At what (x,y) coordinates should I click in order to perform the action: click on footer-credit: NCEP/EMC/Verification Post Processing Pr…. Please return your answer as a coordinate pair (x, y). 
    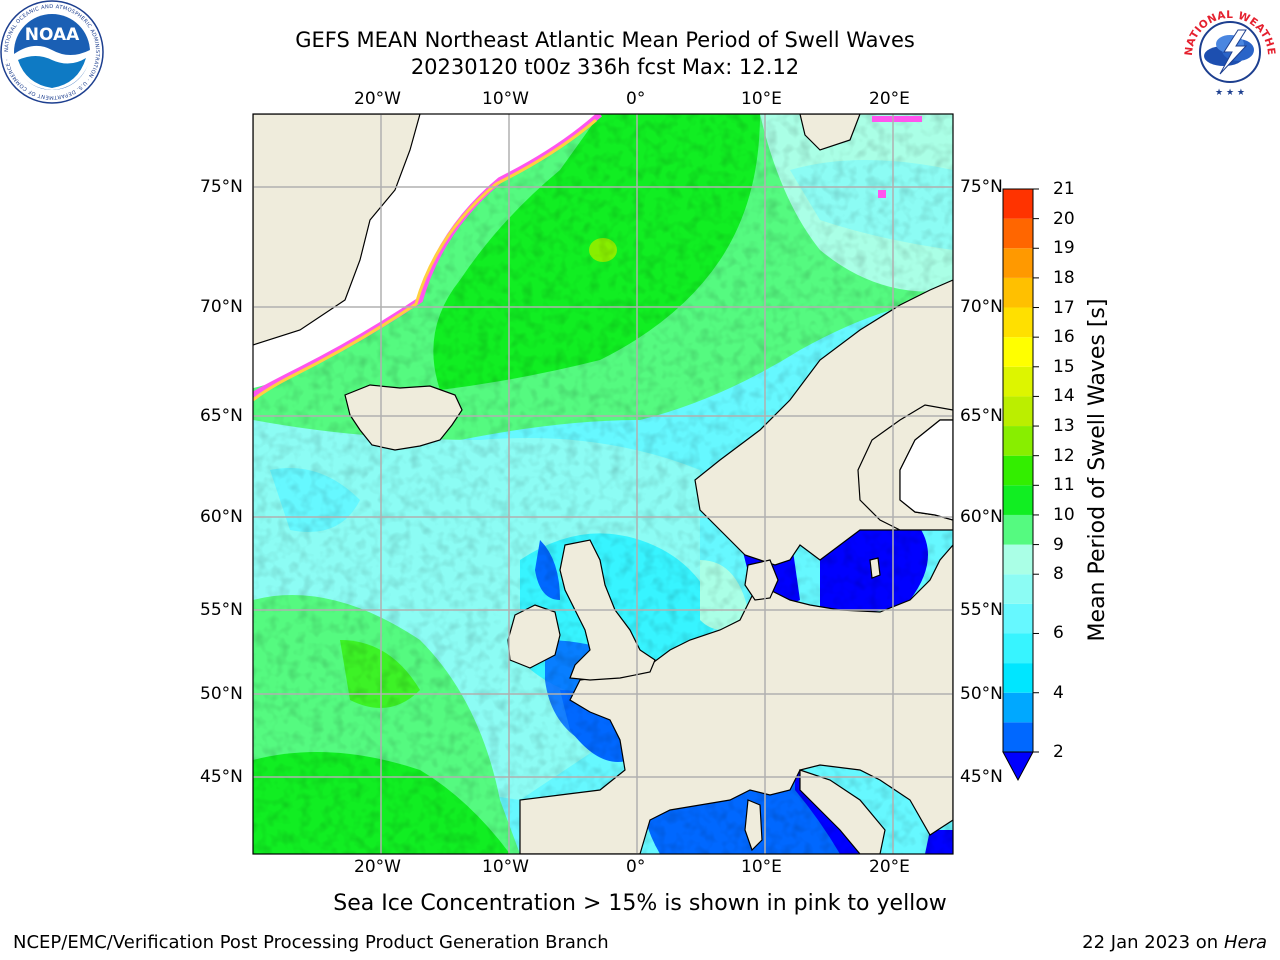
    Looking at the image, I should click on (311, 942).